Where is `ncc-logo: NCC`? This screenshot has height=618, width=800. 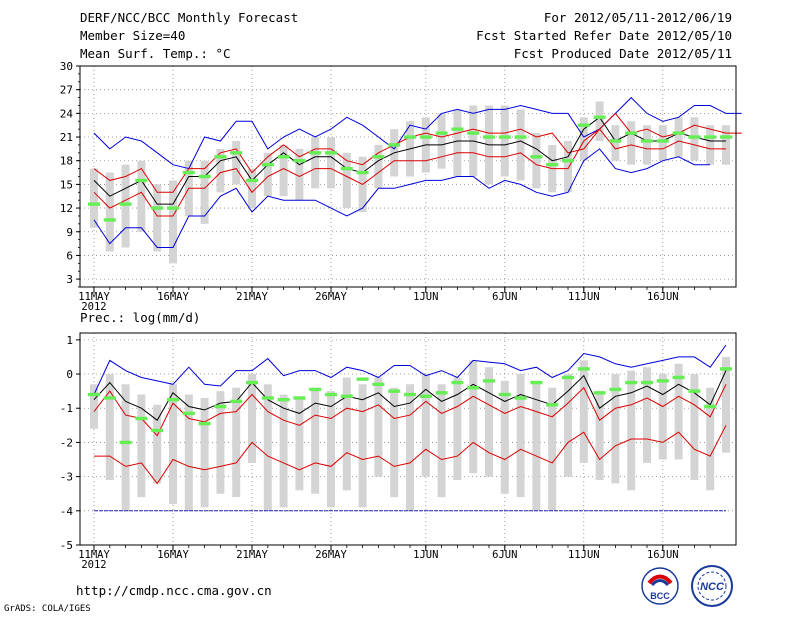 ncc-logo: NCC is located at coordinates (712, 586).